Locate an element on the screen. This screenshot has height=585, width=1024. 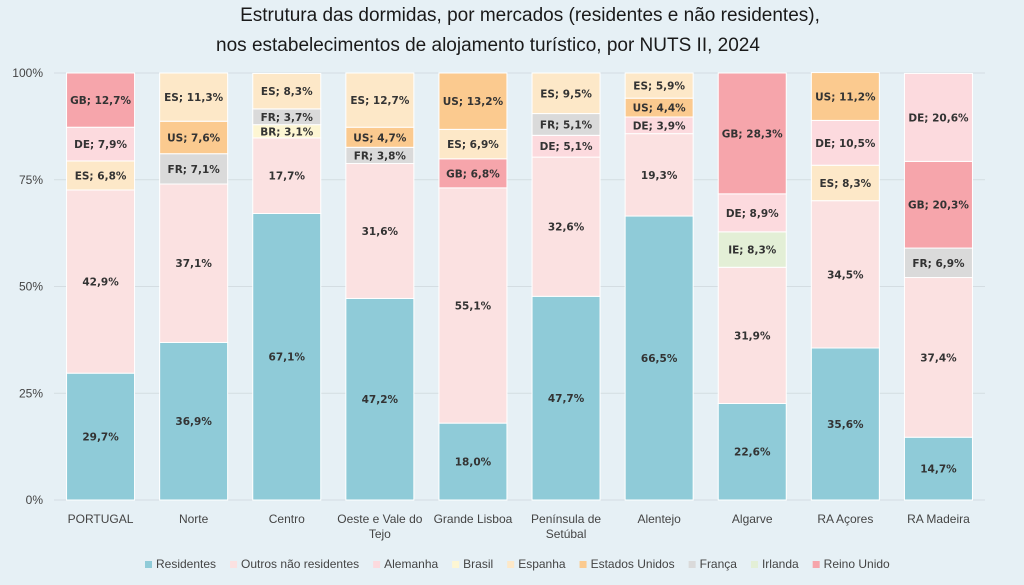
data-label: DE; 10,5% is located at coordinates (845, 144).